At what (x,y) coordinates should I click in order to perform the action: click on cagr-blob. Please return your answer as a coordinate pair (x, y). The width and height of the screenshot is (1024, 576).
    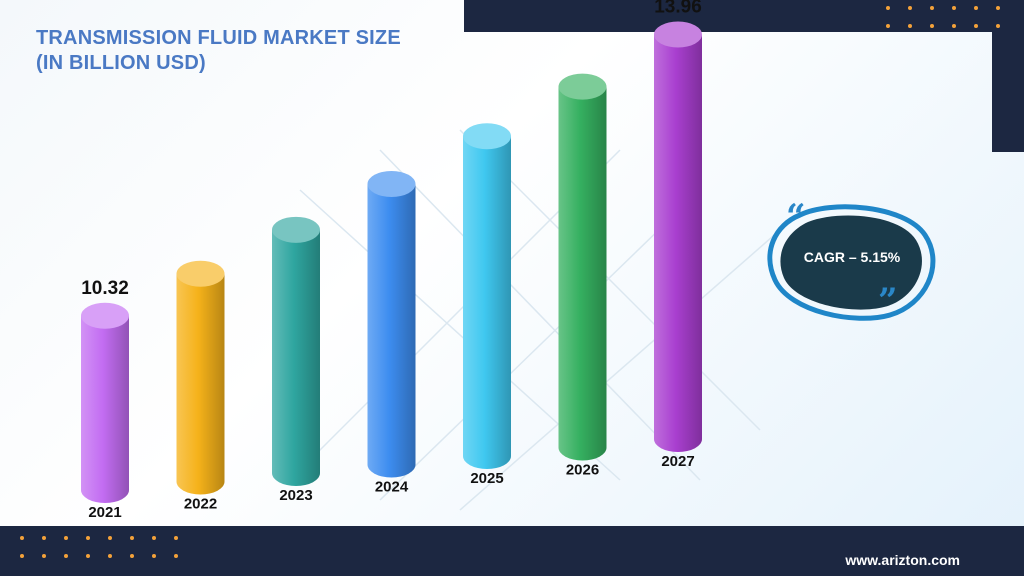
    Looking at the image, I should click on (851, 262).